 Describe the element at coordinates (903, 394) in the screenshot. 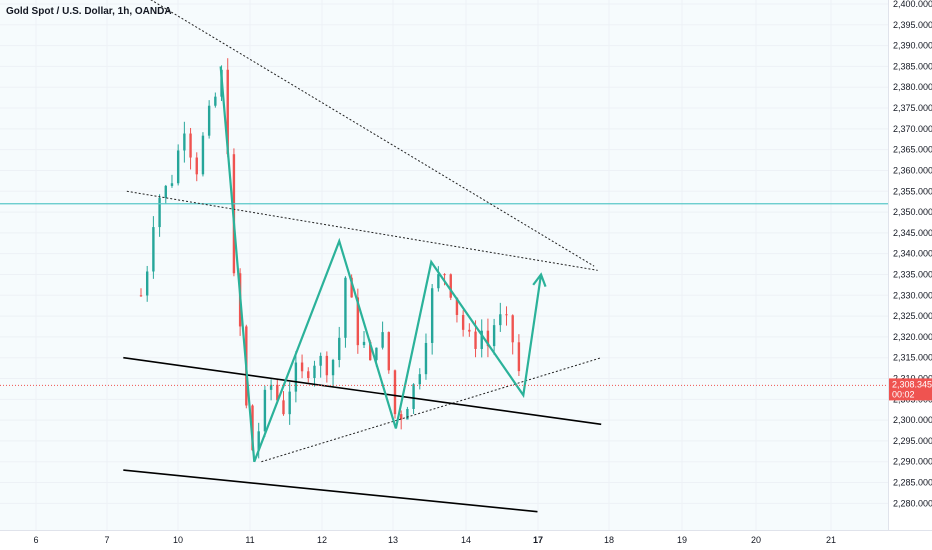

I see `candle-countdown: 00:02` at that location.